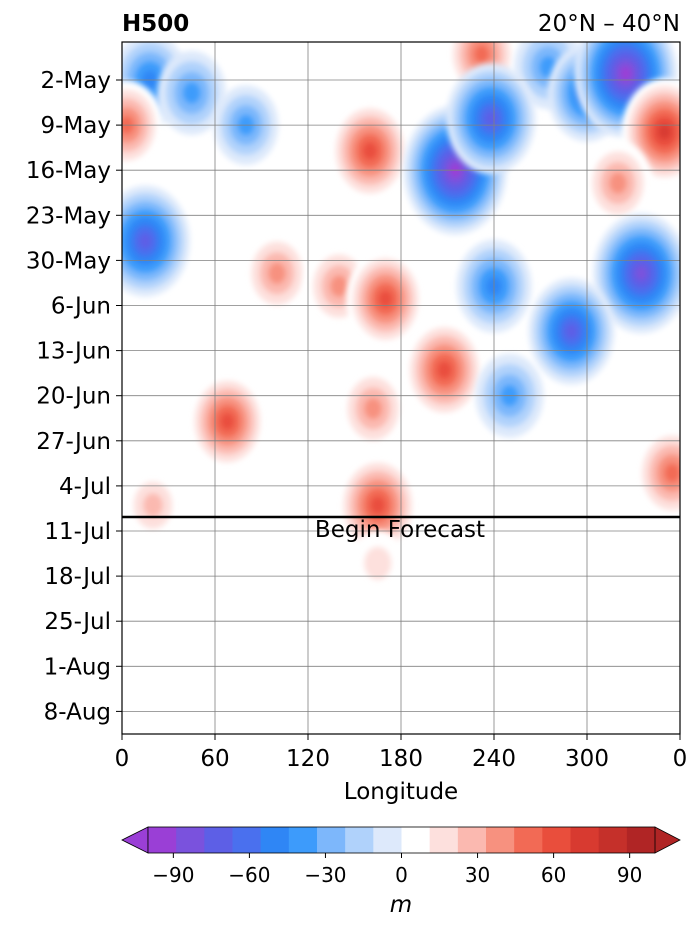 This screenshot has height=929, width=700. What do you see at coordinates (68, 216) in the screenshot?
I see `y-tick-label: 23-May` at bounding box center [68, 216].